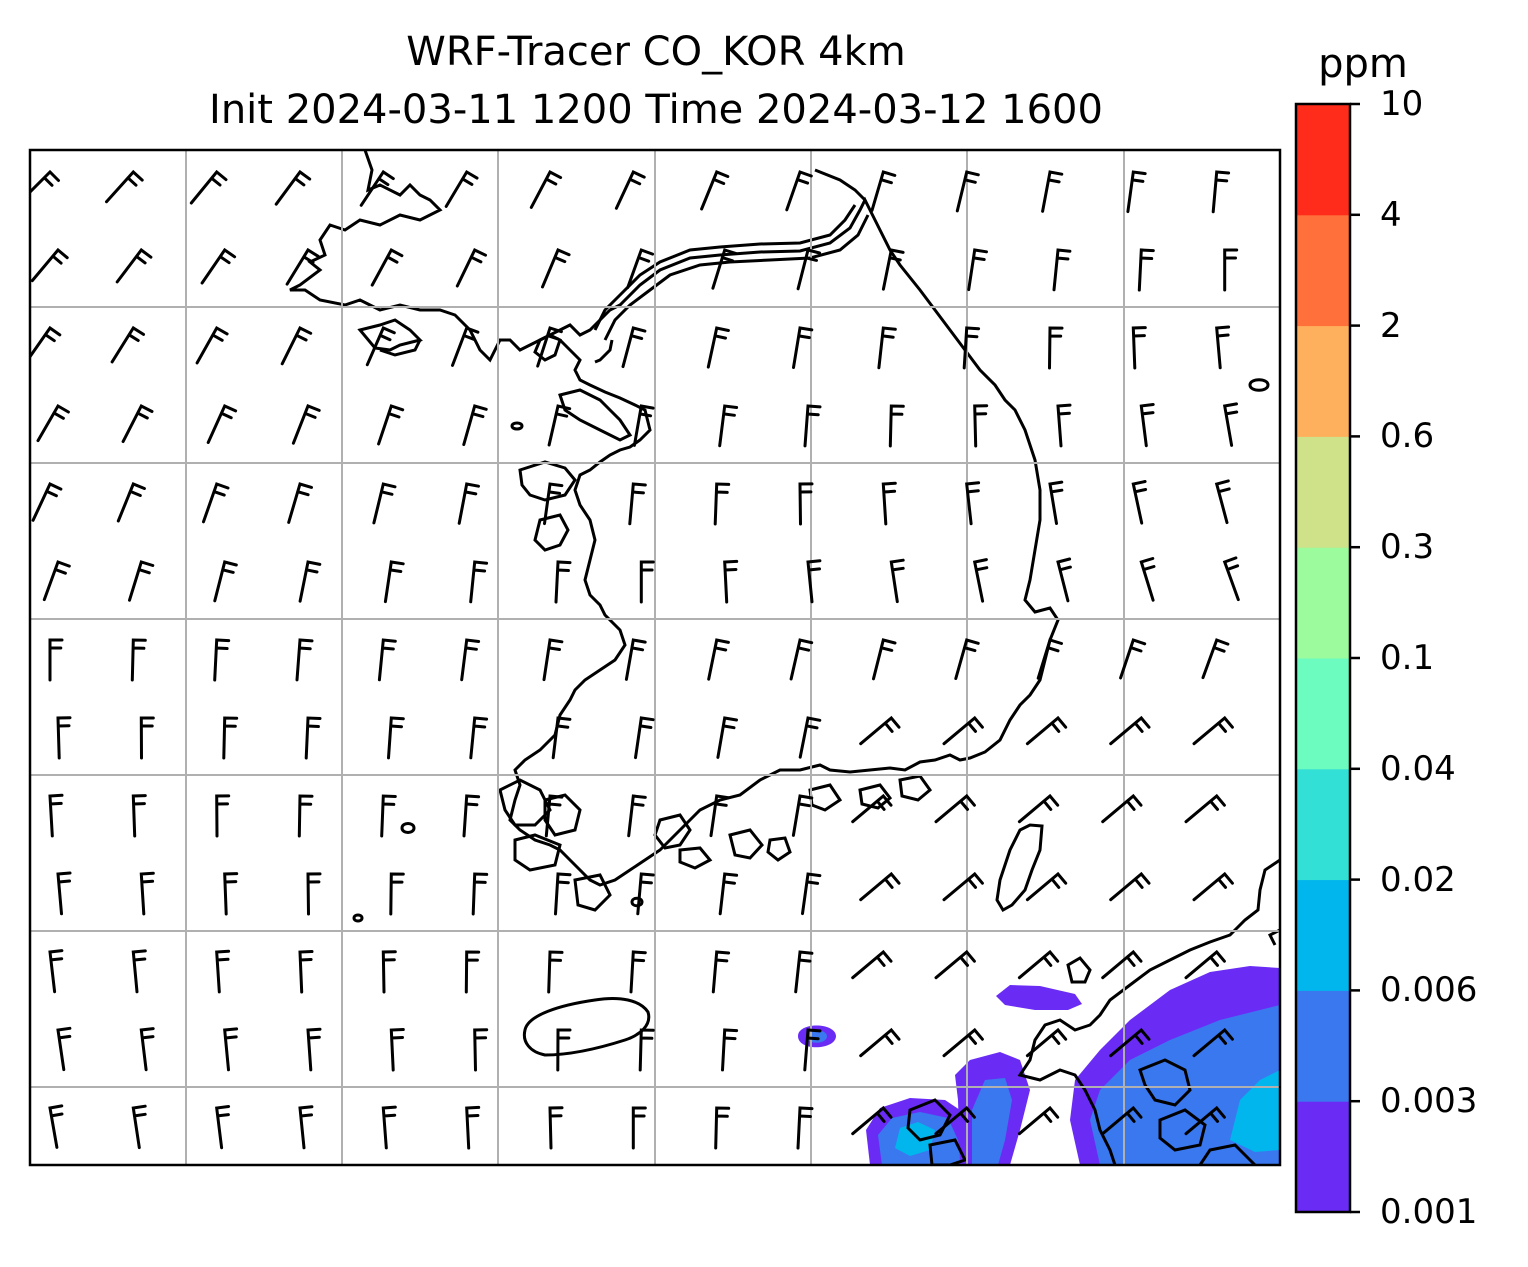 Image resolution: width=1528 pixels, height=1267 pixels. Describe the element at coordinates (1273, 937) in the screenshot. I see `coastline-honshu-tip` at that location.